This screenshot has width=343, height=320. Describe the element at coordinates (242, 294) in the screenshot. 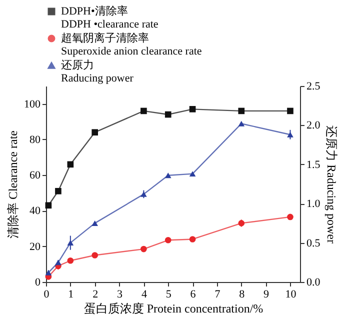

I see `x-tick-label: 8` at that location.